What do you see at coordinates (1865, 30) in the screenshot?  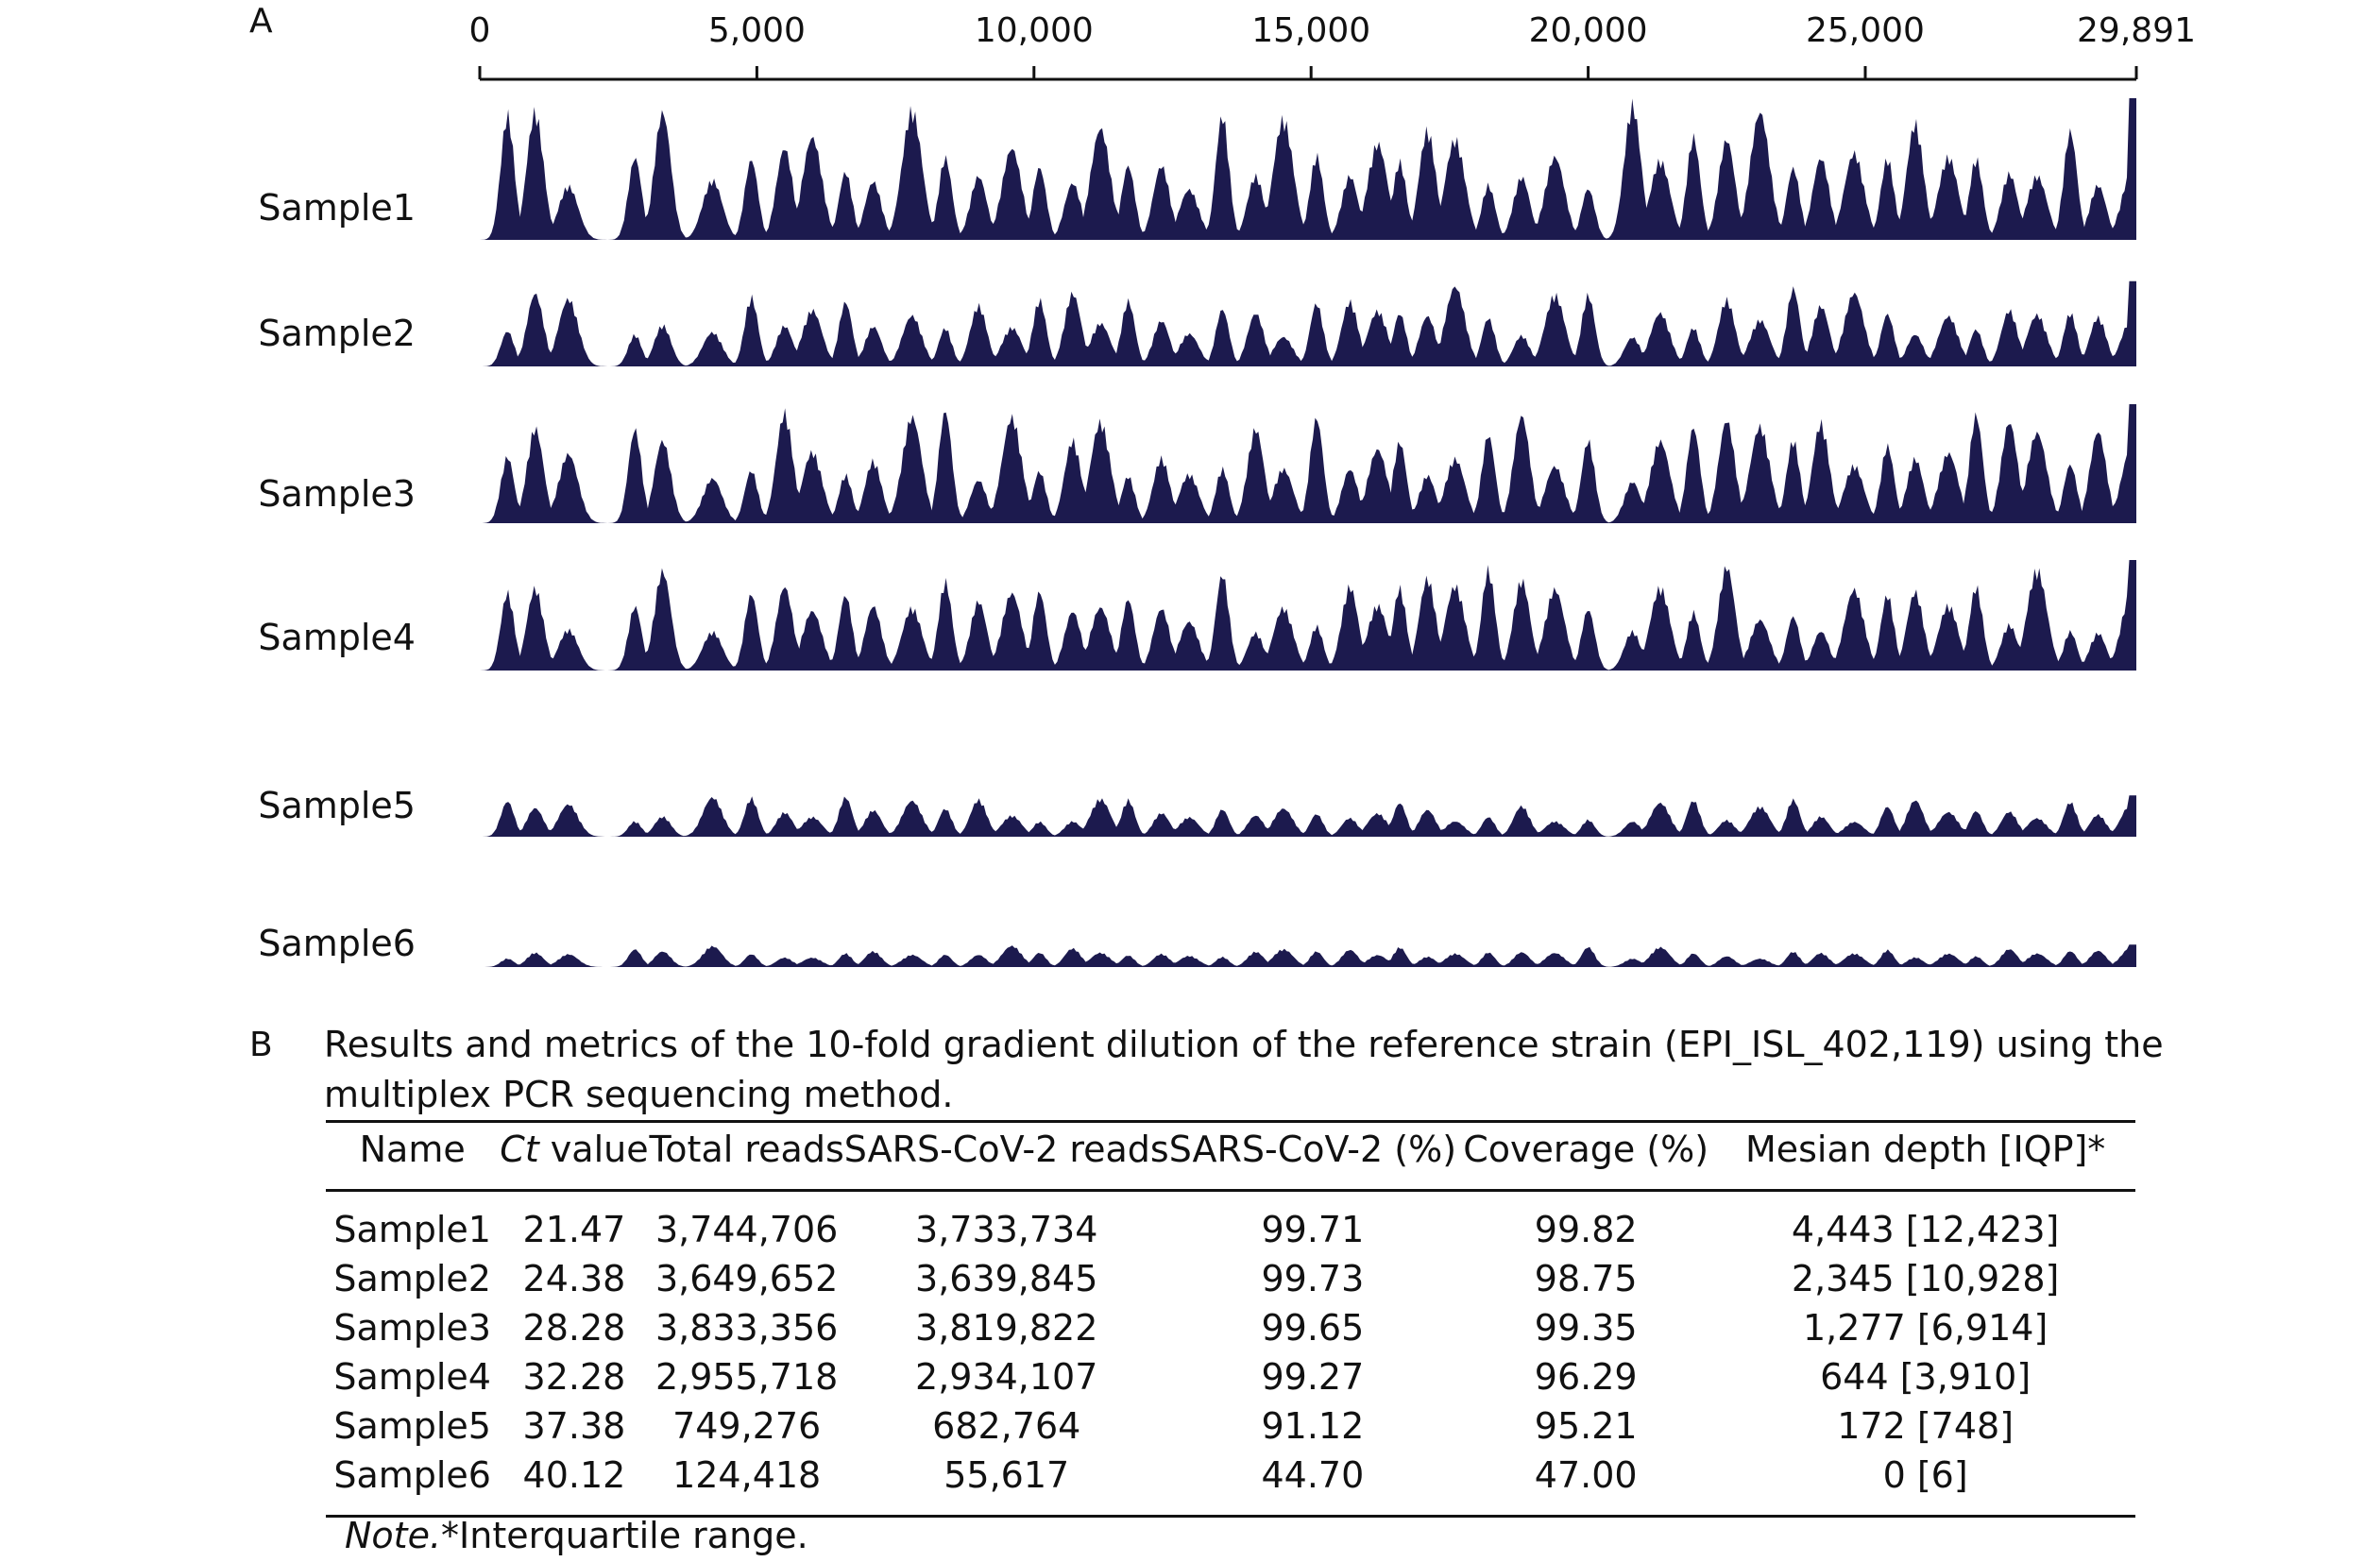 I see `x-tick-label: 25,000` at bounding box center [1865, 30].